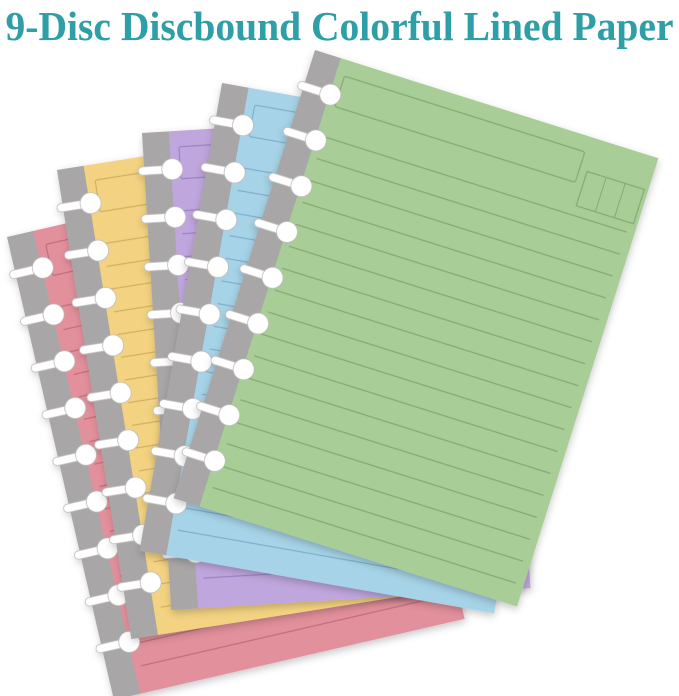 The image size is (679, 696). I want to click on pink-binding-strip, so click(74, 463).